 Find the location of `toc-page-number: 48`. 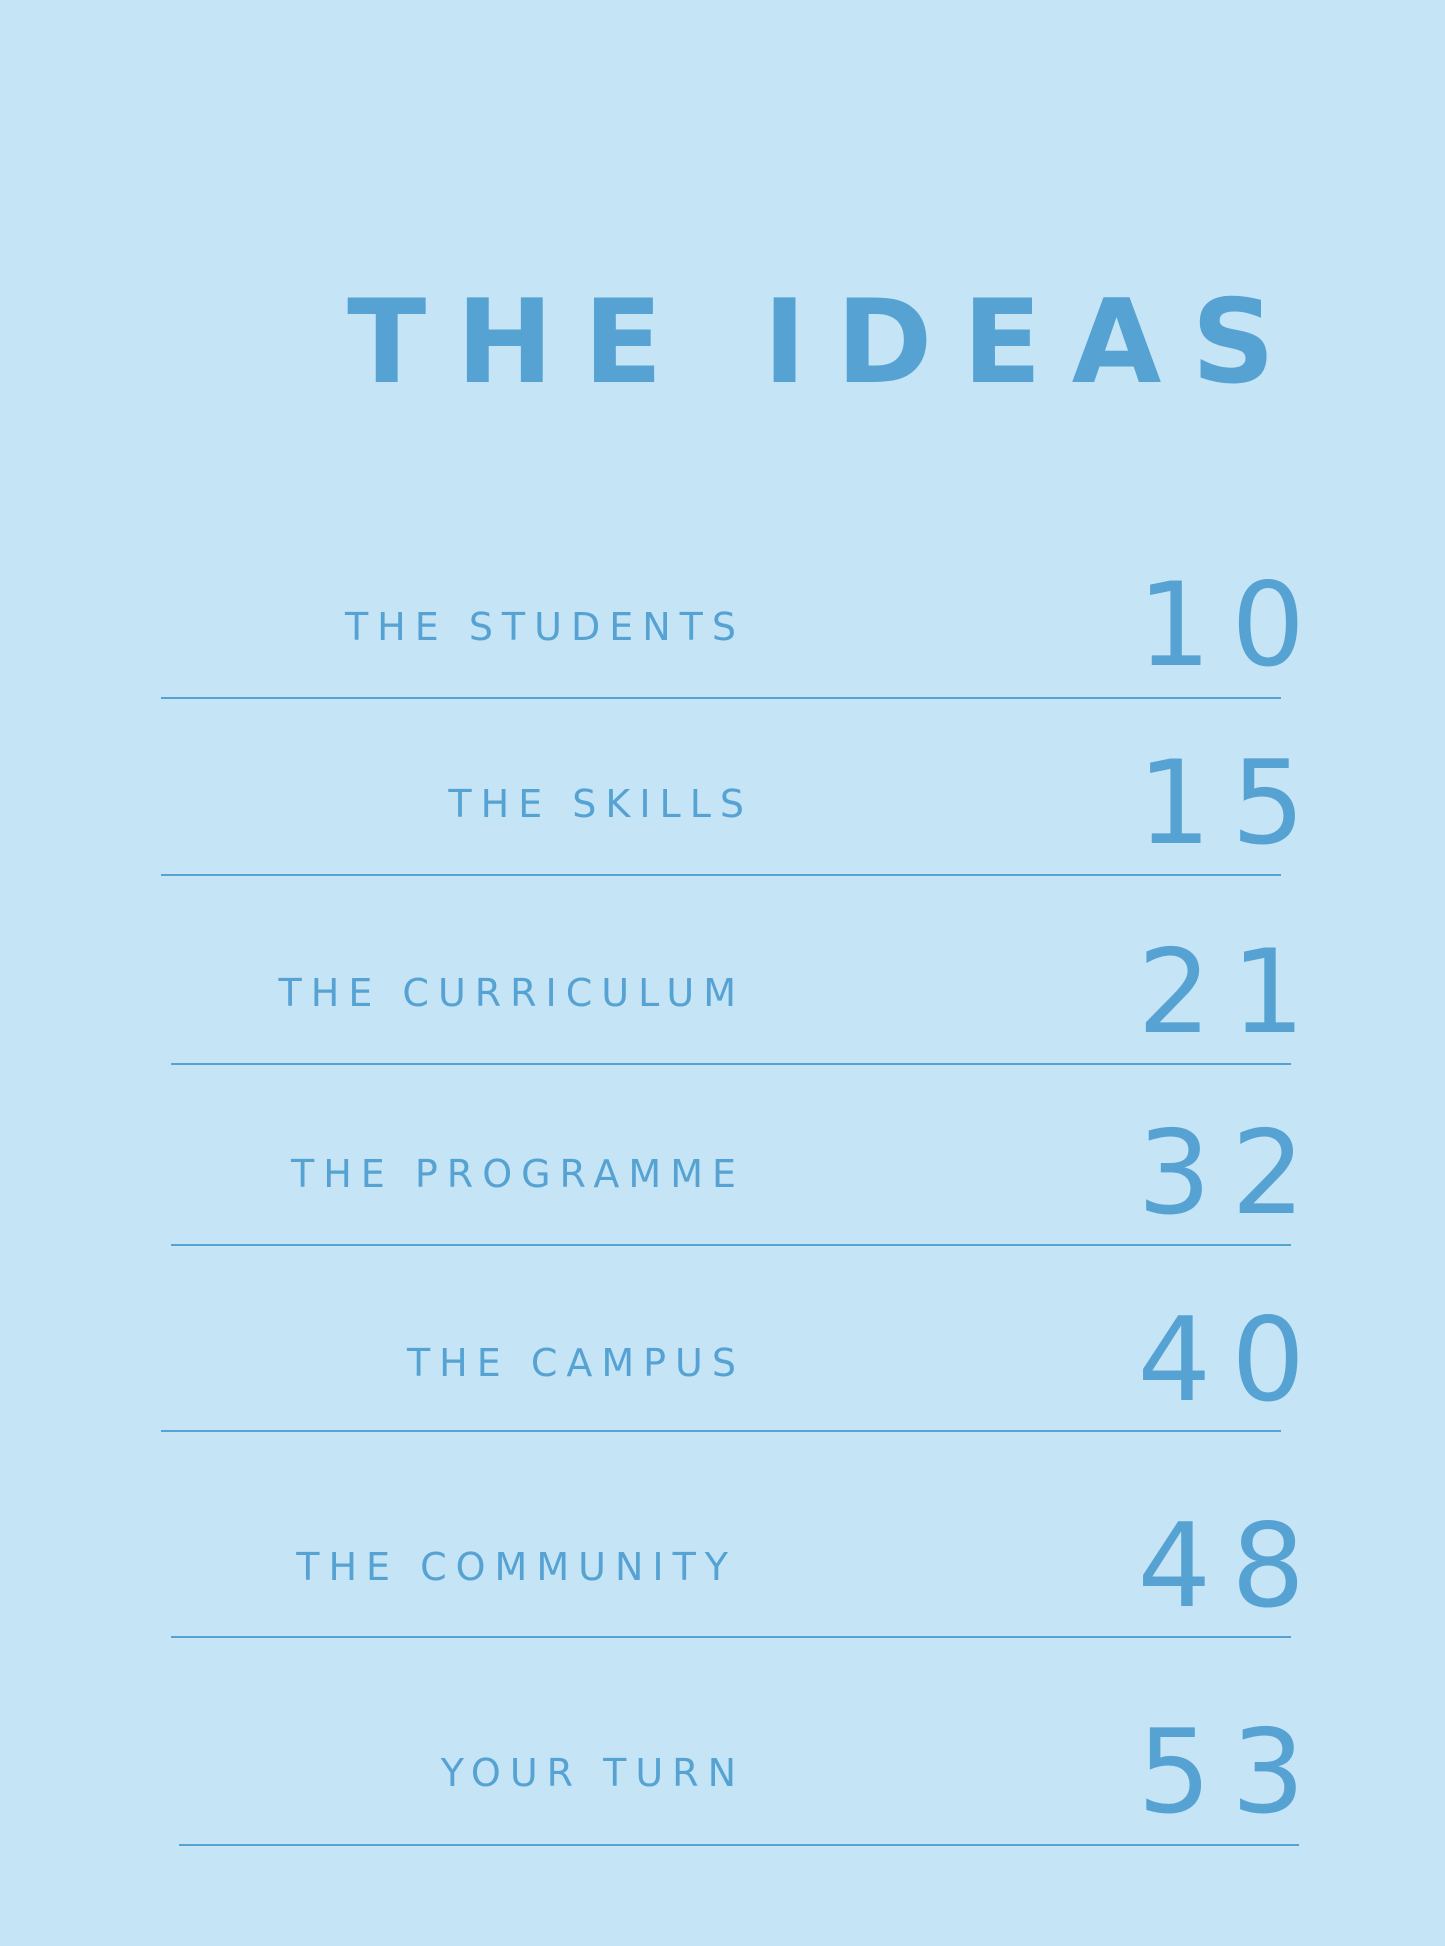

toc-page-number: 48 is located at coordinates (1231, 1566).